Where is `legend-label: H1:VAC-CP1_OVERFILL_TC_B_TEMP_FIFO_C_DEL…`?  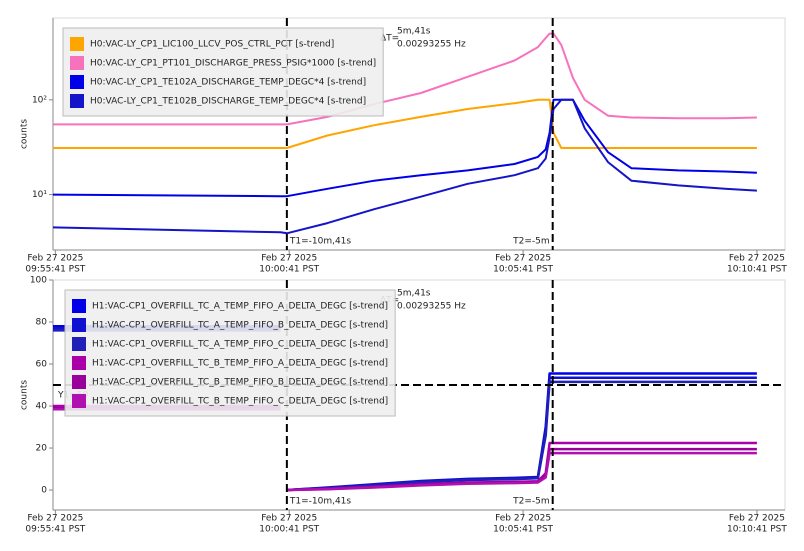 legend-label: H1:VAC-CP1_OVERFILL_TC_B_TEMP_FIFO_C_DEL… is located at coordinates (240, 402).